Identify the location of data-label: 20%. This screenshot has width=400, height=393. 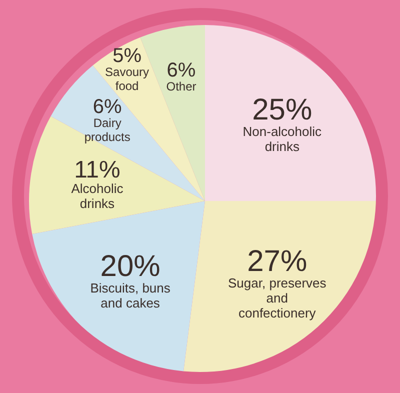
(130, 267).